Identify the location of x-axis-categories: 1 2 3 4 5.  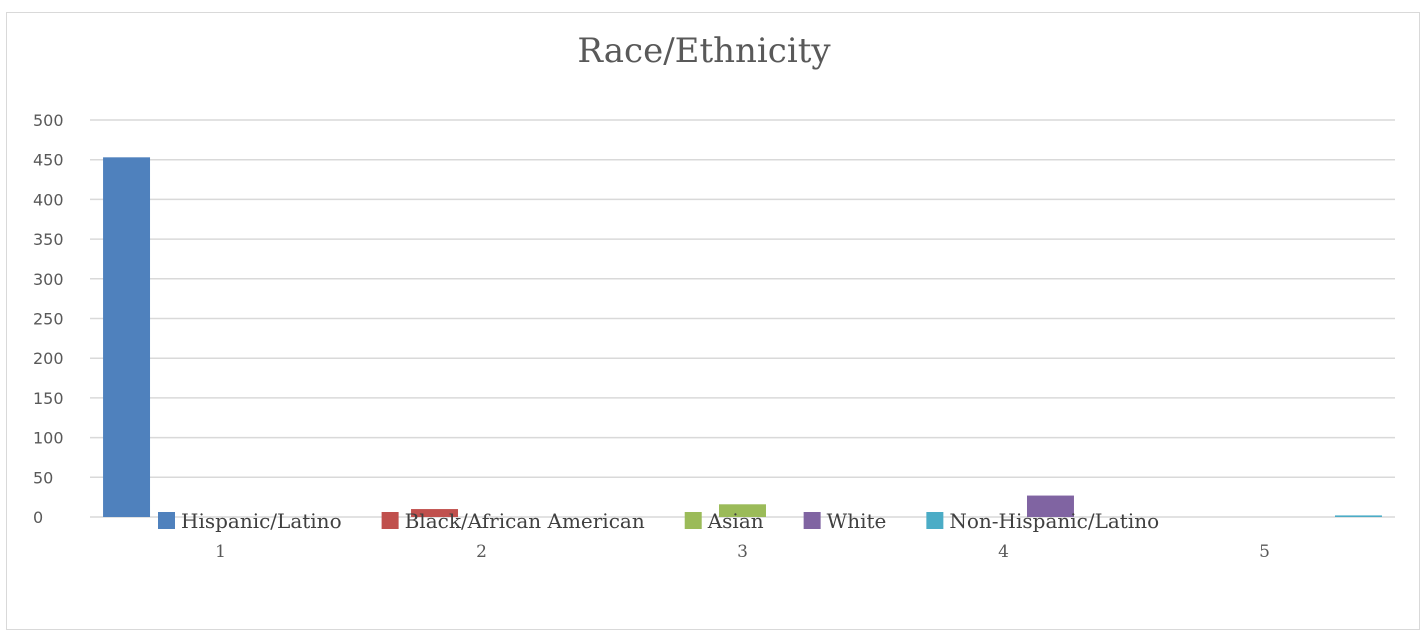
(742, 552).